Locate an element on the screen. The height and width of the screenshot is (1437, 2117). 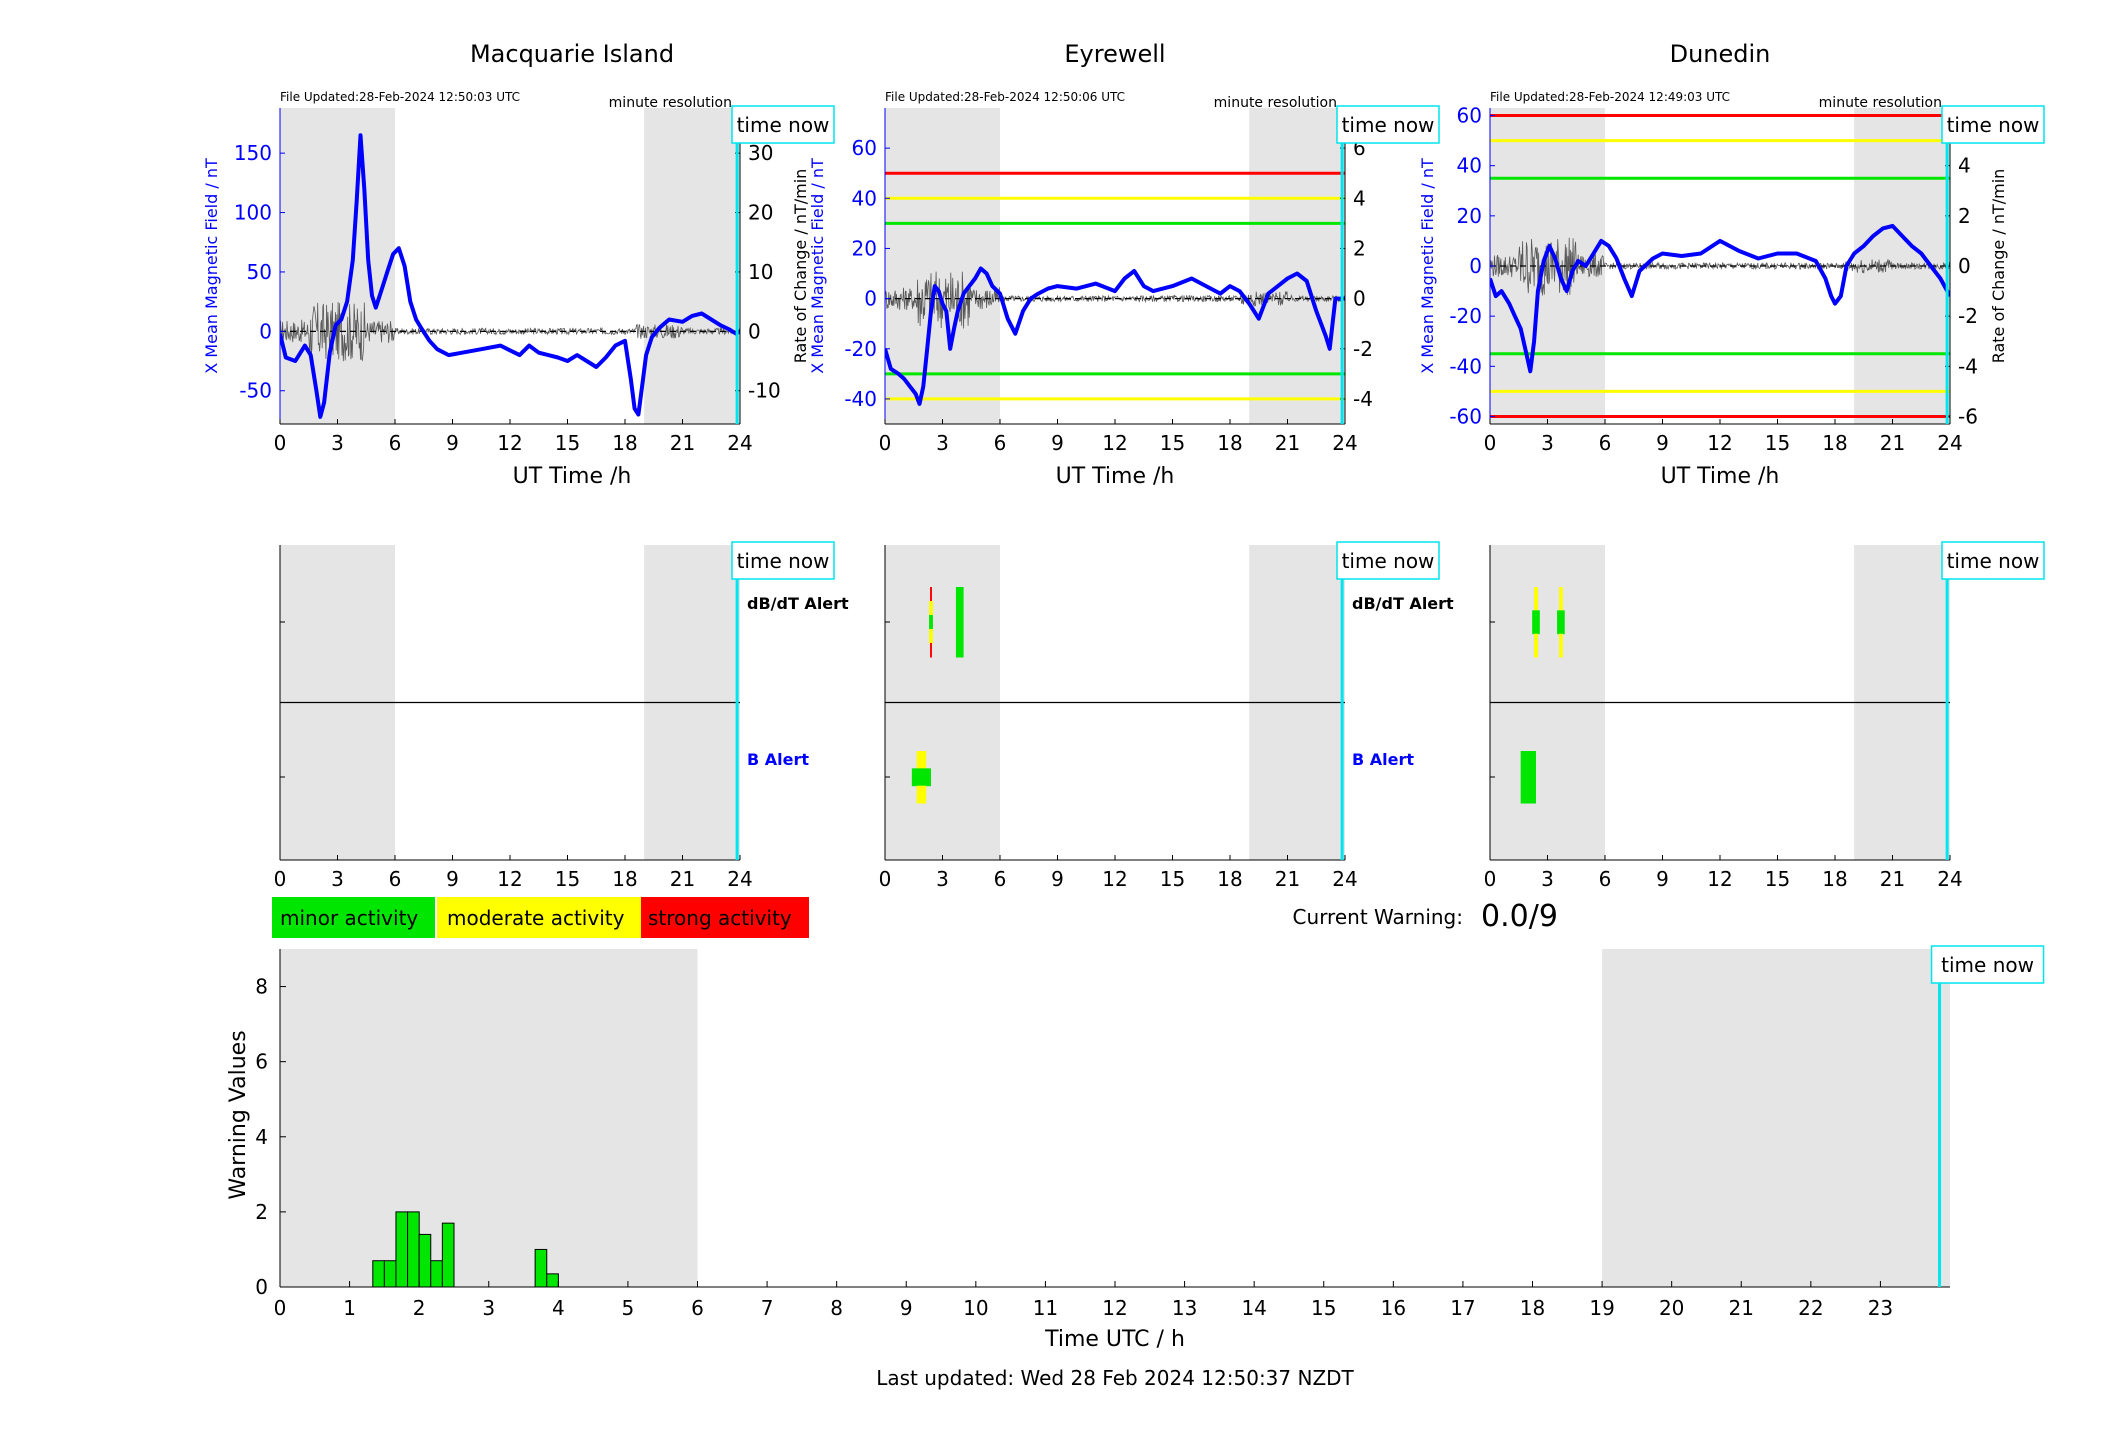
current-warning-value: 0.0/9 is located at coordinates (1519, 916).